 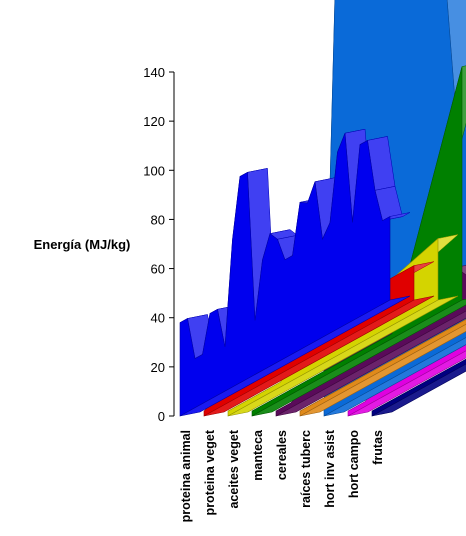 What do you see at coordinates (82, 244) in the screenshot?
I see `y-axis-title: Energía (MJ/kg)` at bounding box center [82, 244].